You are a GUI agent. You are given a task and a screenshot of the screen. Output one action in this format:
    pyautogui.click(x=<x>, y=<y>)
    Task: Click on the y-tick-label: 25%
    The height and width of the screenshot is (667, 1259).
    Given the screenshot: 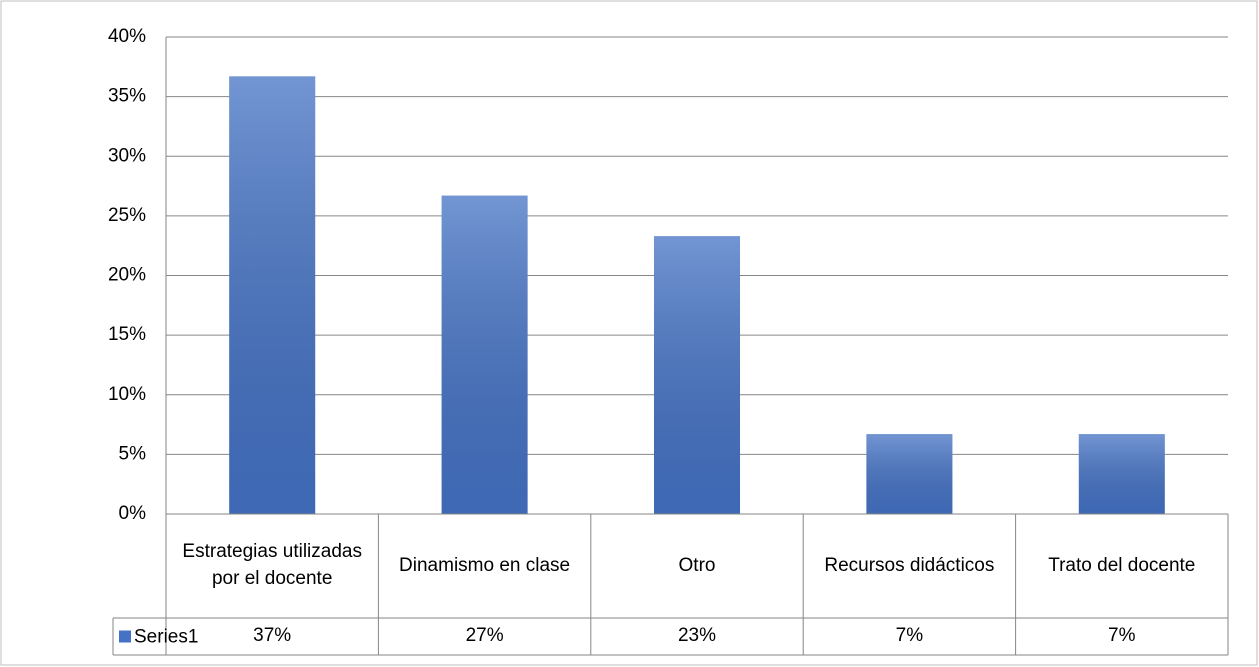 What is the action you would take?
    pyautogui.click(x=127, y=215)
    